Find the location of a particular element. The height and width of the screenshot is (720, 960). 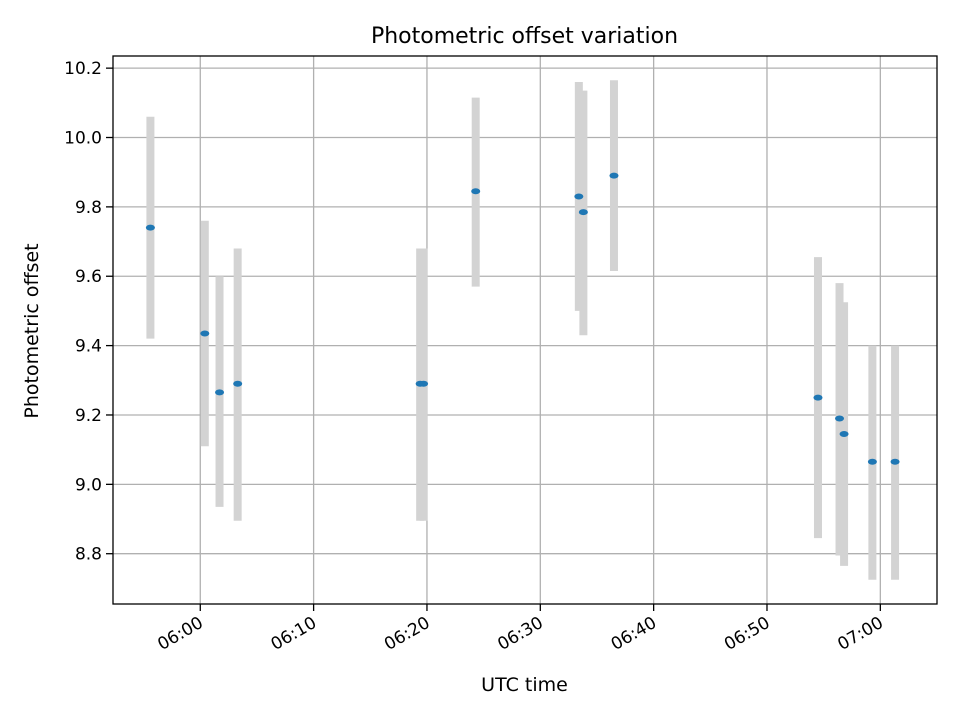

x-axis-label: UTC time is located at coordinates (524, 685).